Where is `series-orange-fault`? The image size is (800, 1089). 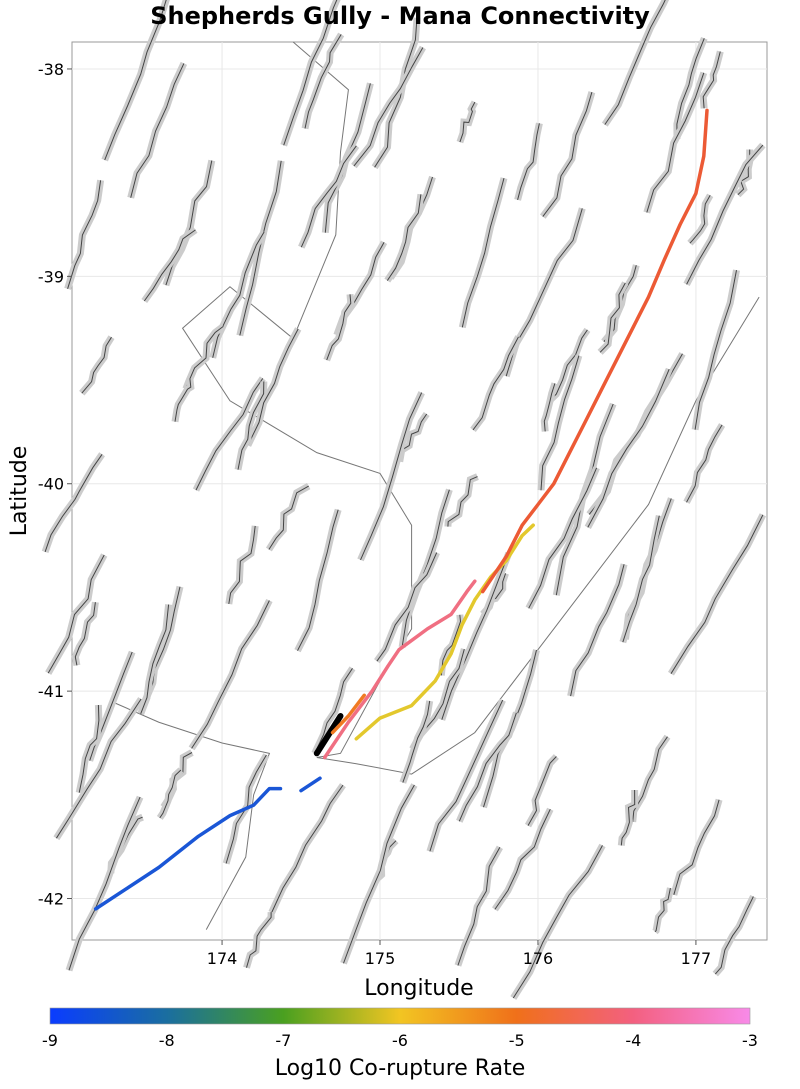 series-orange-fault is located at coordinates (348, 714).